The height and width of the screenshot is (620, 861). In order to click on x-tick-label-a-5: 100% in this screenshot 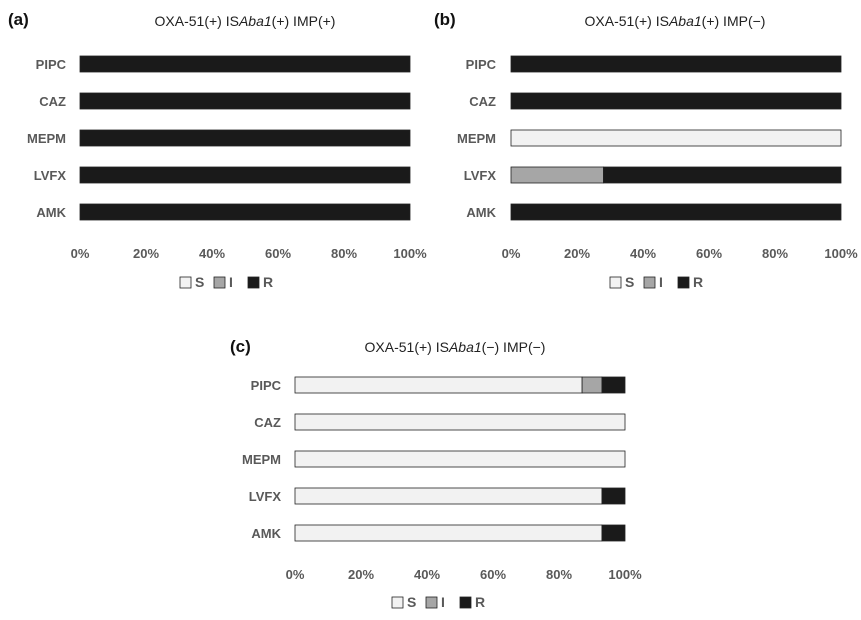, I will do `click(410, 253)`.